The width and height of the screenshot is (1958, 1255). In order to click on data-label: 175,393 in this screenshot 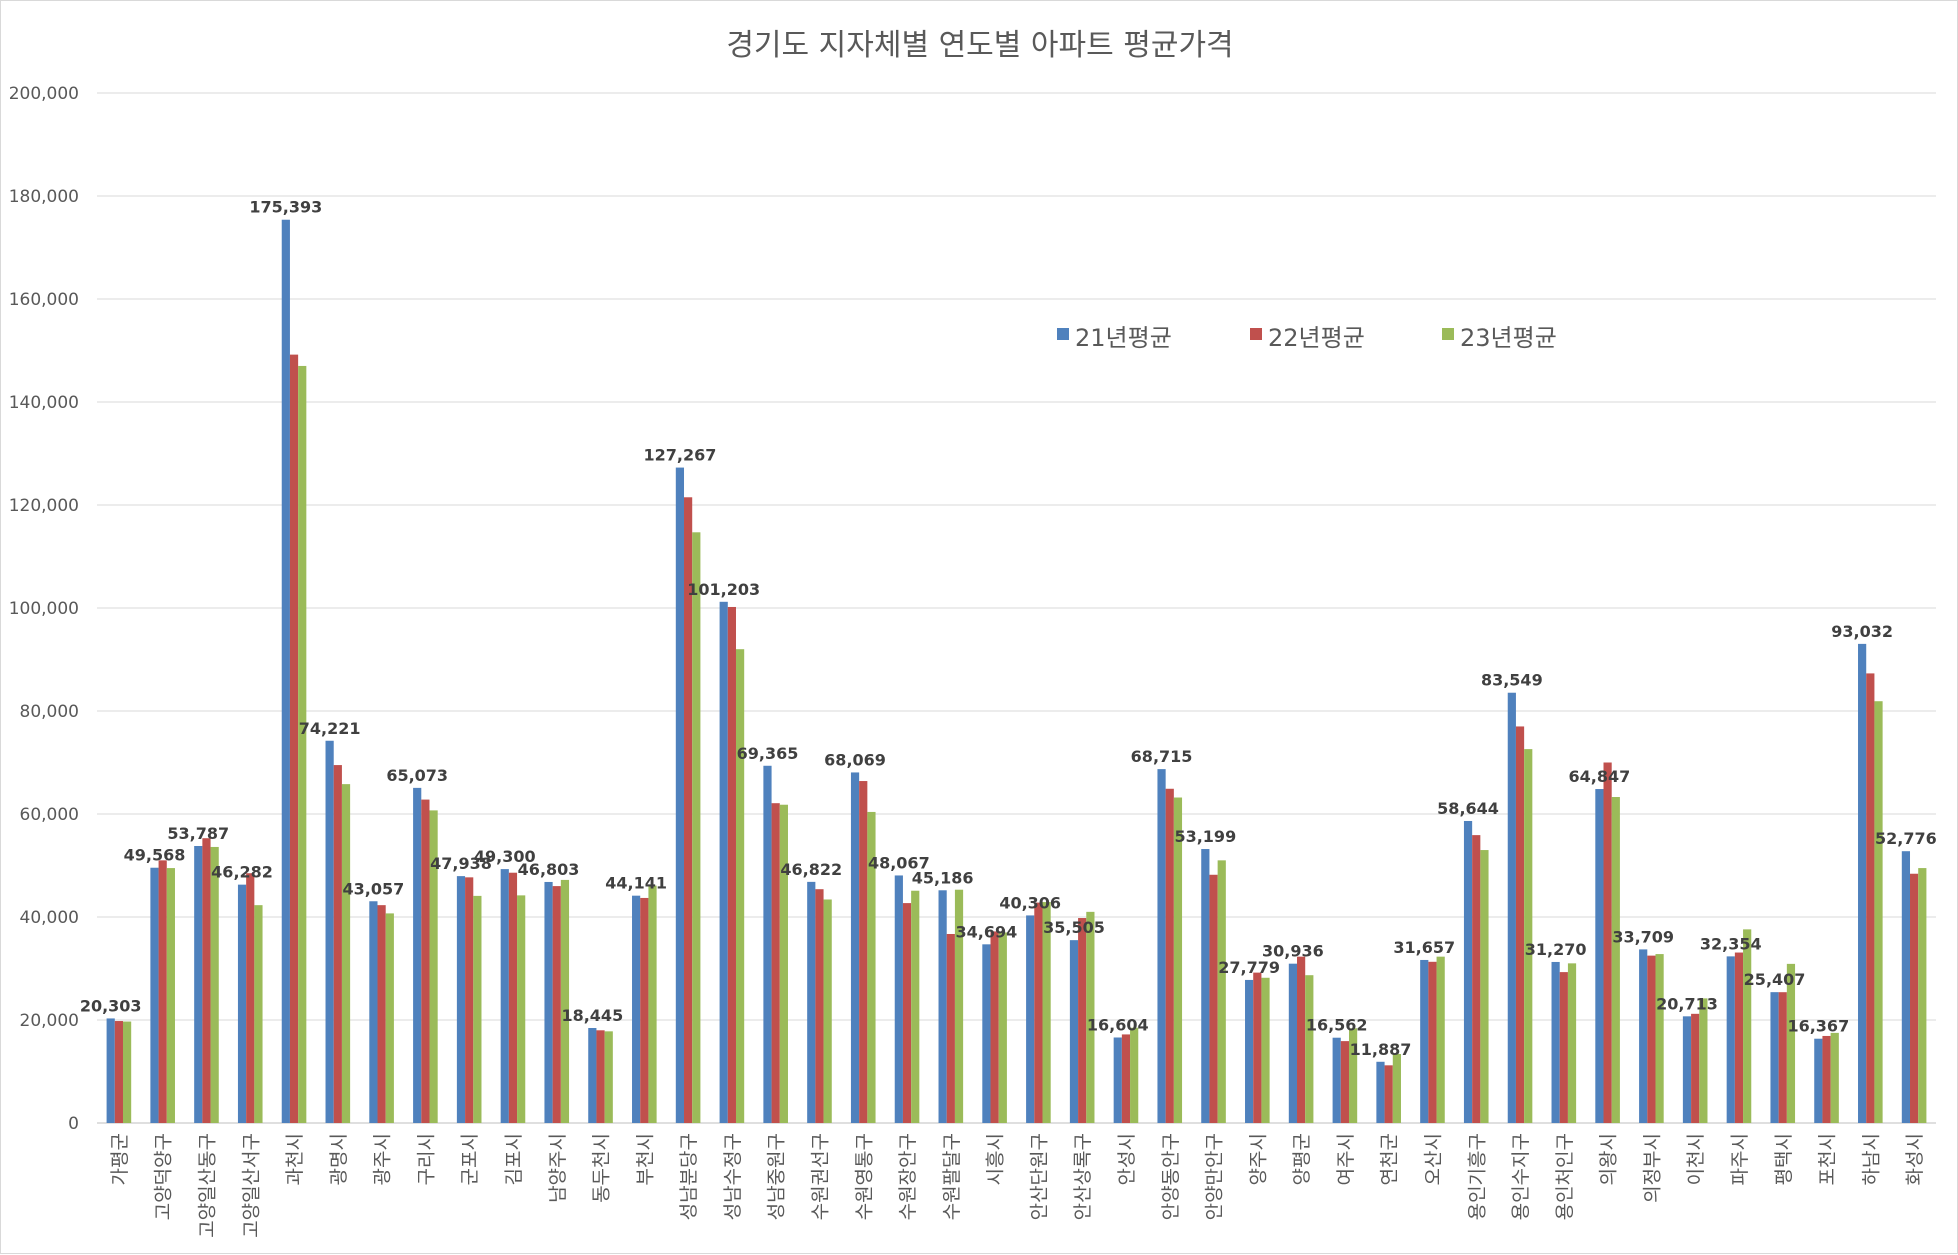, I will do `click(285, 207)`.